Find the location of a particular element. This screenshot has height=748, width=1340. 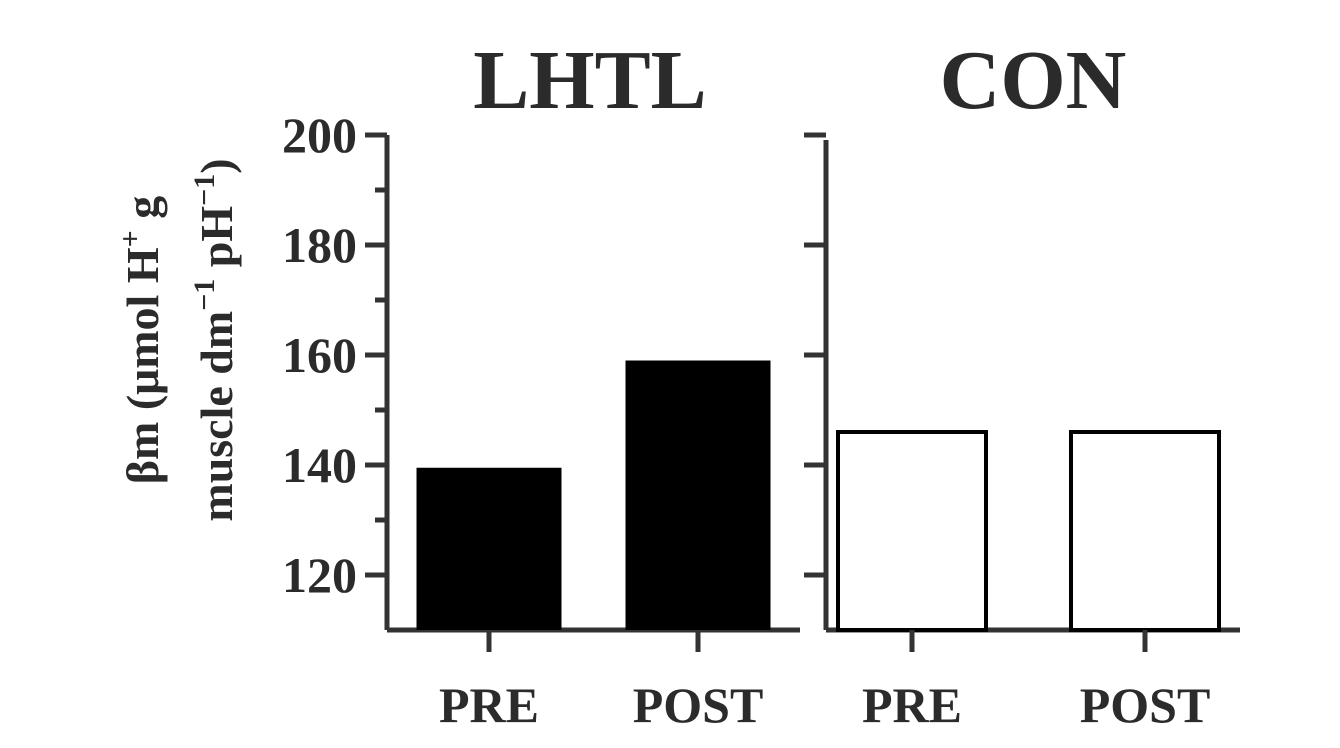

y-label-line2-mid: pH is located at coordinates (216, 242).